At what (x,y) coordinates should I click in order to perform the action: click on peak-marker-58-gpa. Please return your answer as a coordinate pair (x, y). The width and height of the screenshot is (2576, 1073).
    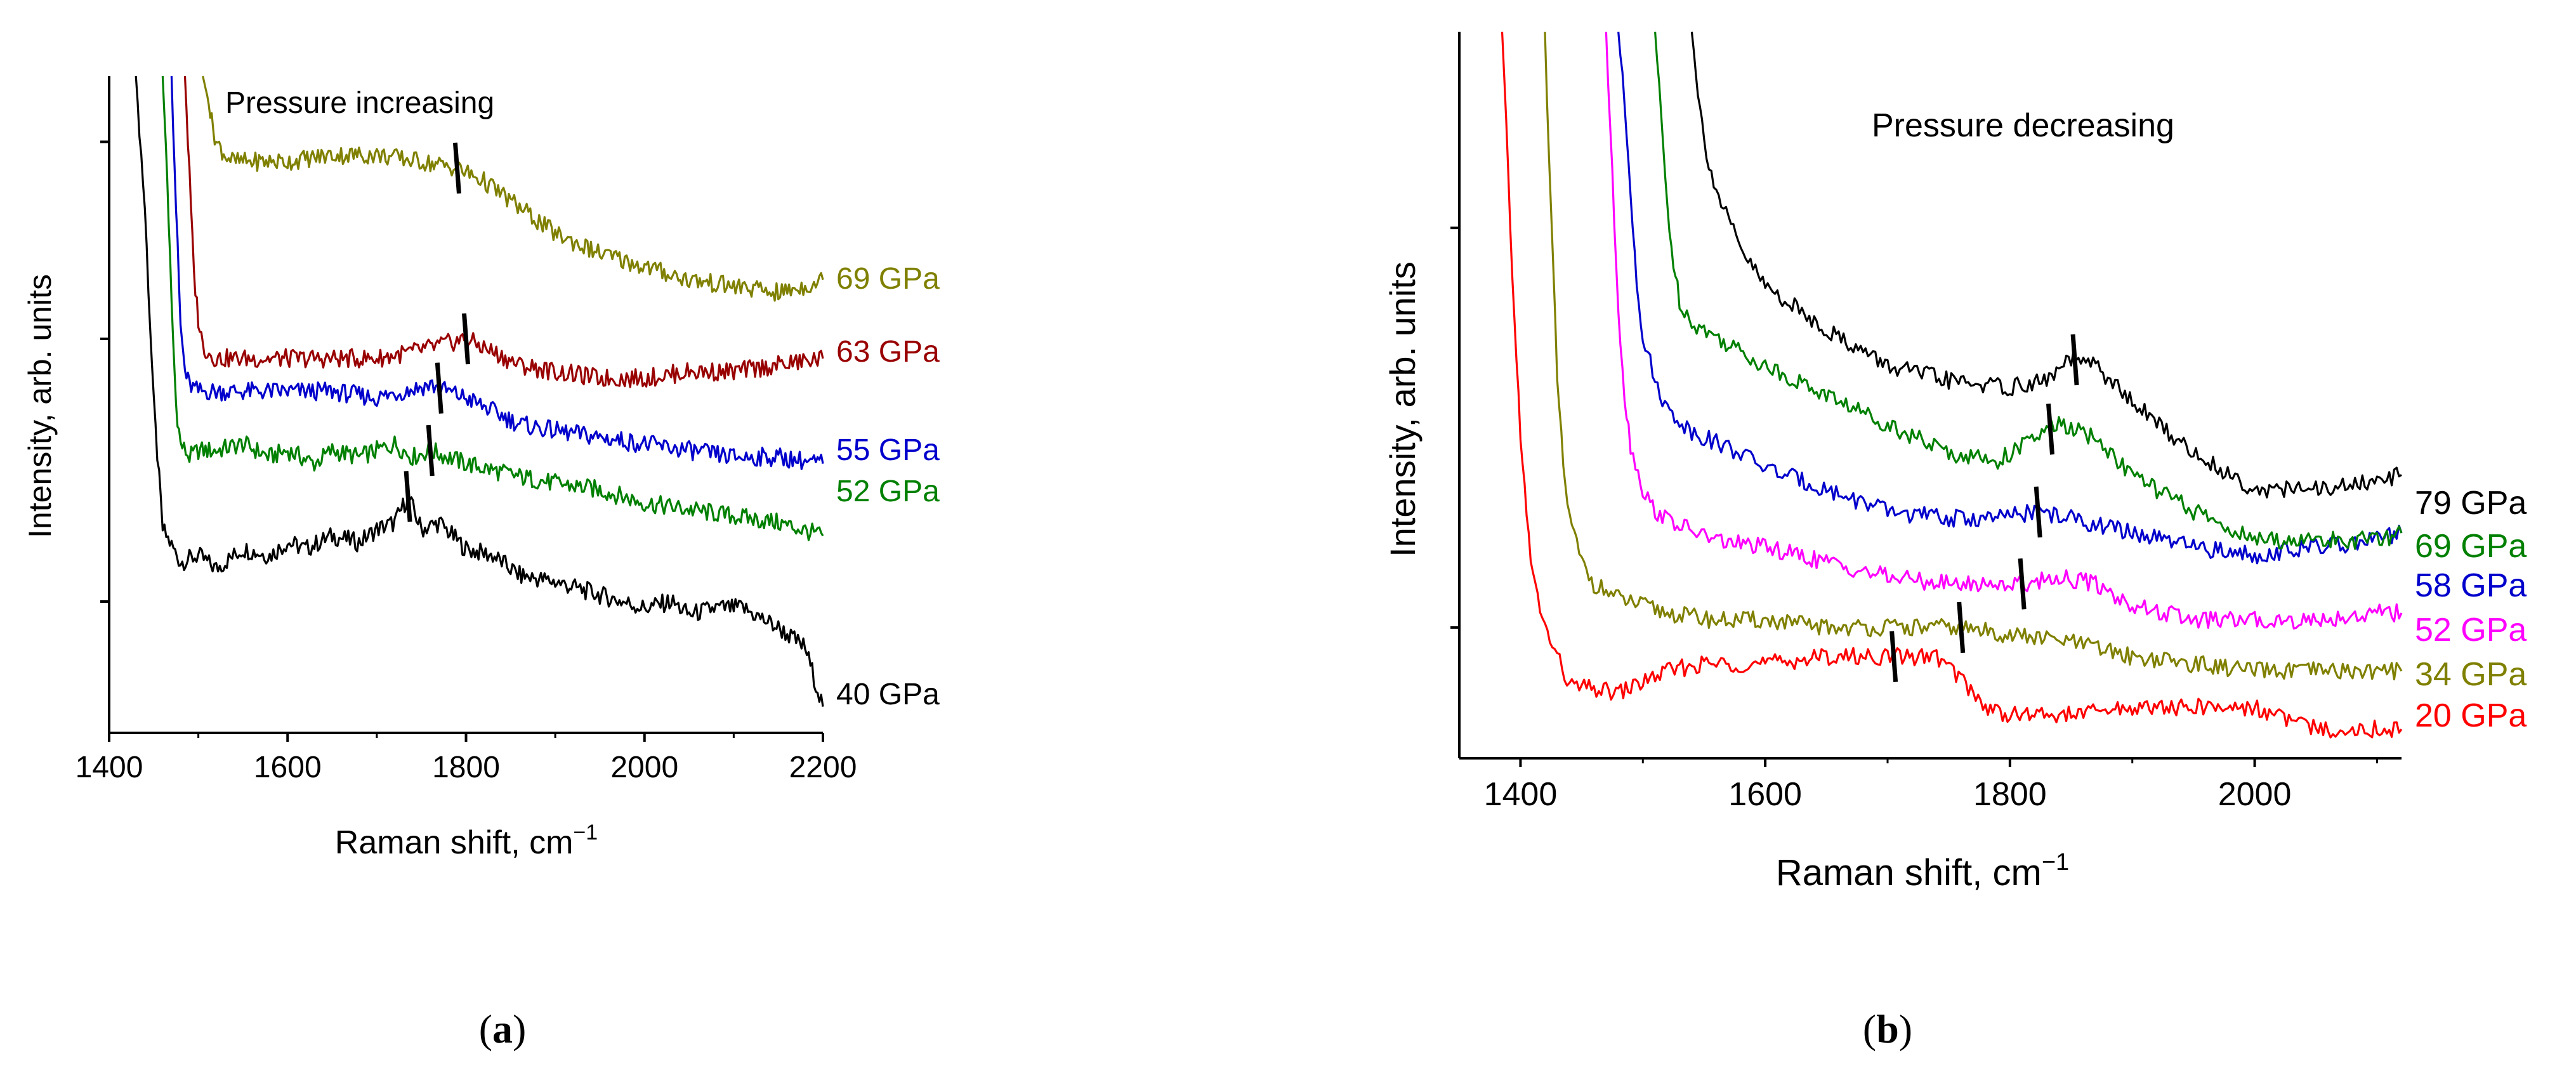
    Looking at the image, I should click on (2038, 512).